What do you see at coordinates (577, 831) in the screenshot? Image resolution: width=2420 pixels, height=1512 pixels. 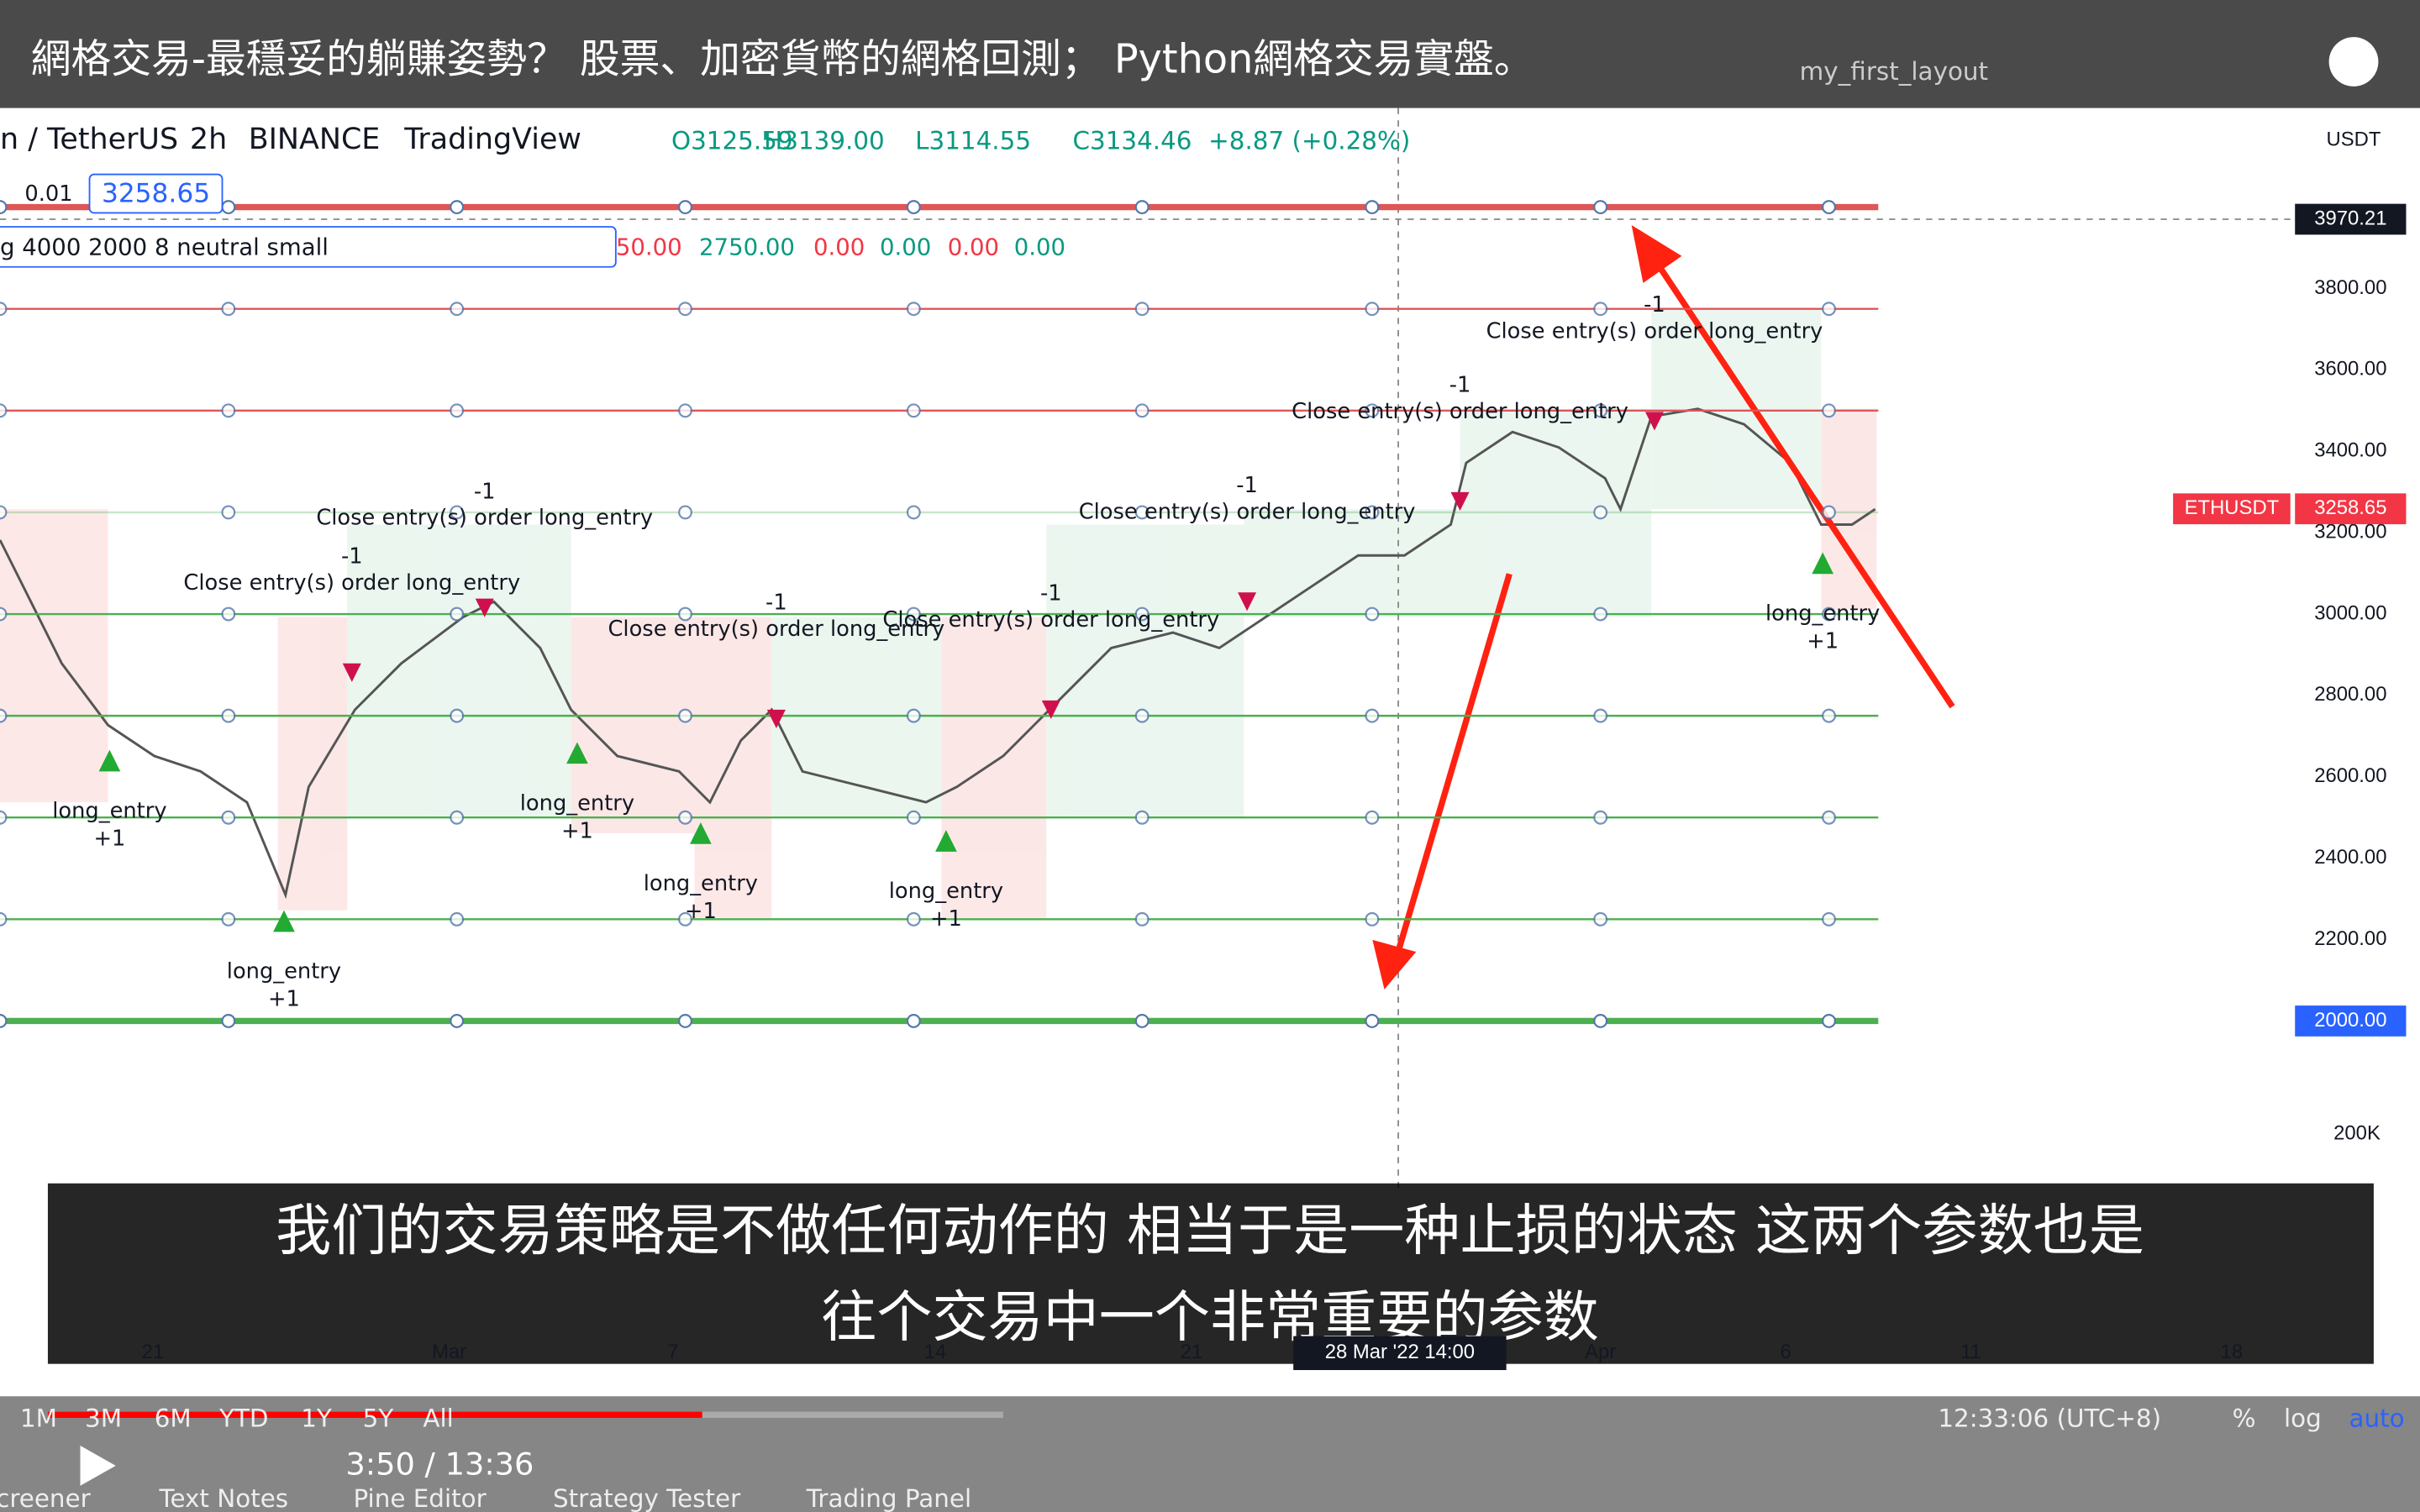 I see `order-qty: +1` at bounding box center [577, 831].